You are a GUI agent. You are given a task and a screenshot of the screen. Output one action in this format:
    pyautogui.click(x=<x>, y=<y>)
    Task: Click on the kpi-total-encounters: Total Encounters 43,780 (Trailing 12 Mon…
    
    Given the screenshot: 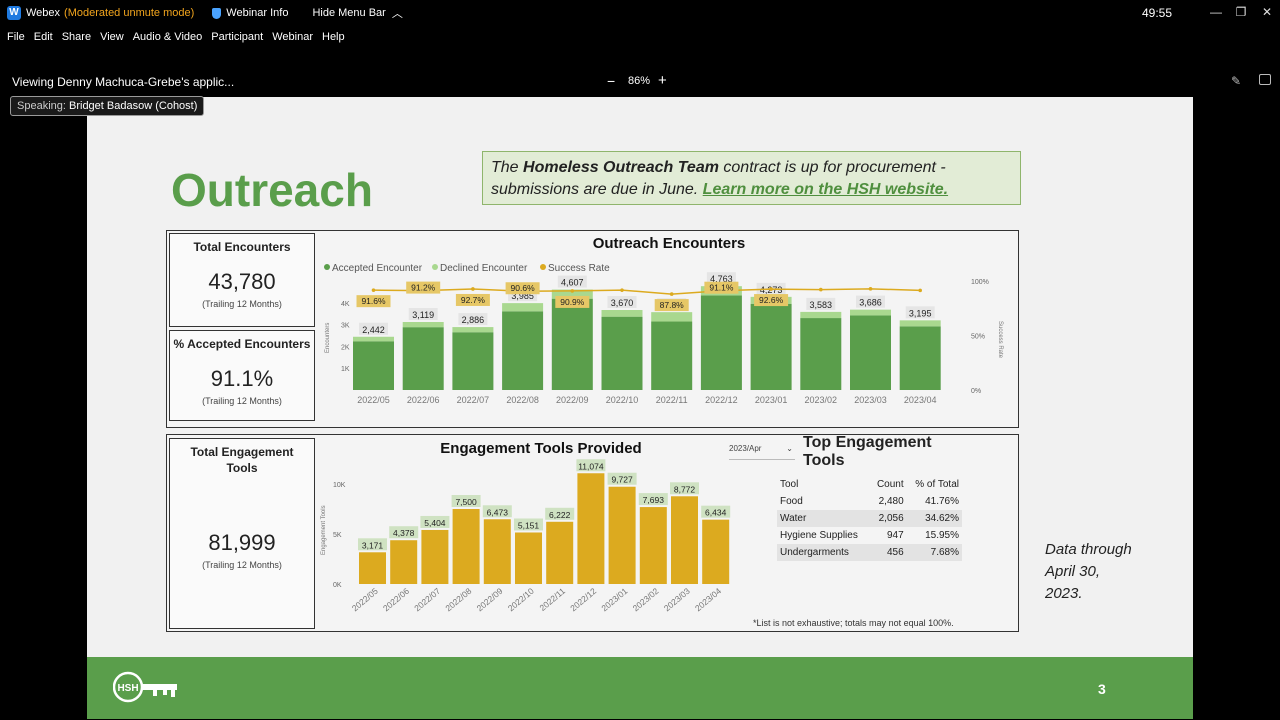 What is the action you would take?
    pyautogui.click(x=242, y=280)
    